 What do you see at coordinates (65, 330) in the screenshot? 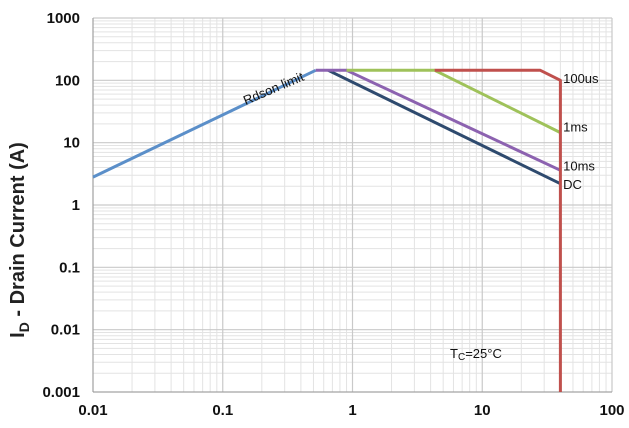
I see `y-tick-label: 0.01` at bounding box center [65, 330].